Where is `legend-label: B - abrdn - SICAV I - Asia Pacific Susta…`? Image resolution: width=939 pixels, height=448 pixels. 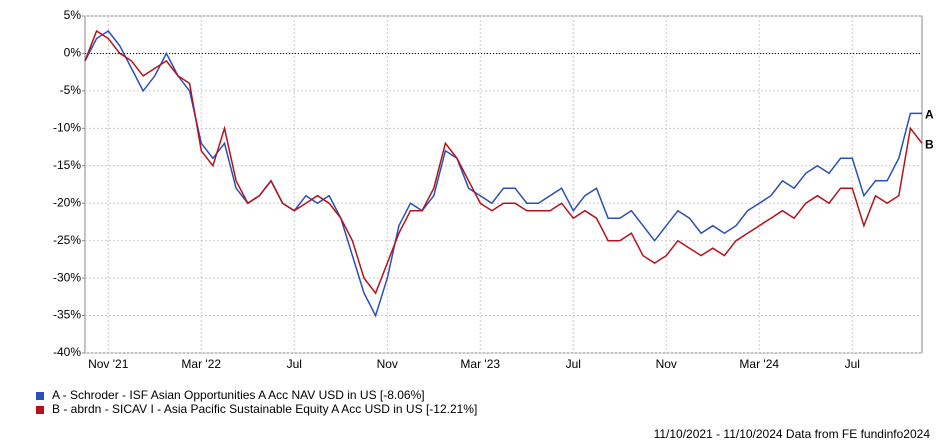
legend-label: B - abrdn - SICAV I - Asia Pacific Susta… is located at coordinates (264, 409).